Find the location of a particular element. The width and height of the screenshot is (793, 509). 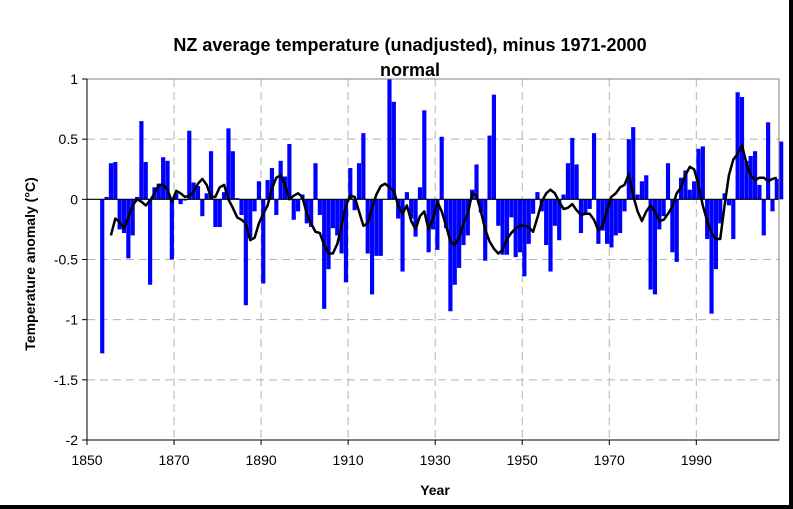

y-tick-label: -1 is located at coordinates (72, 320).